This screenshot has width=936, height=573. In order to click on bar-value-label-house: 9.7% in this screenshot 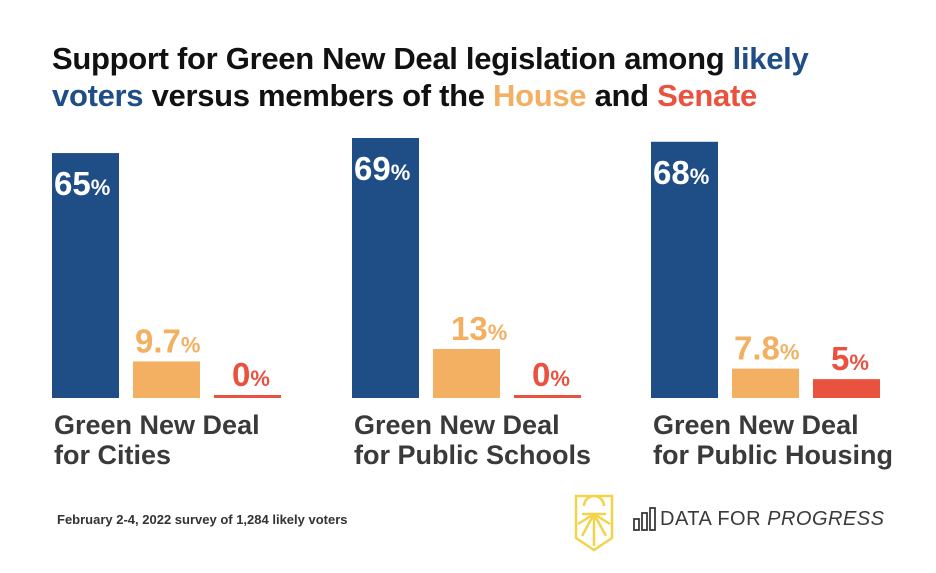, I will do `click(167, 340)`.